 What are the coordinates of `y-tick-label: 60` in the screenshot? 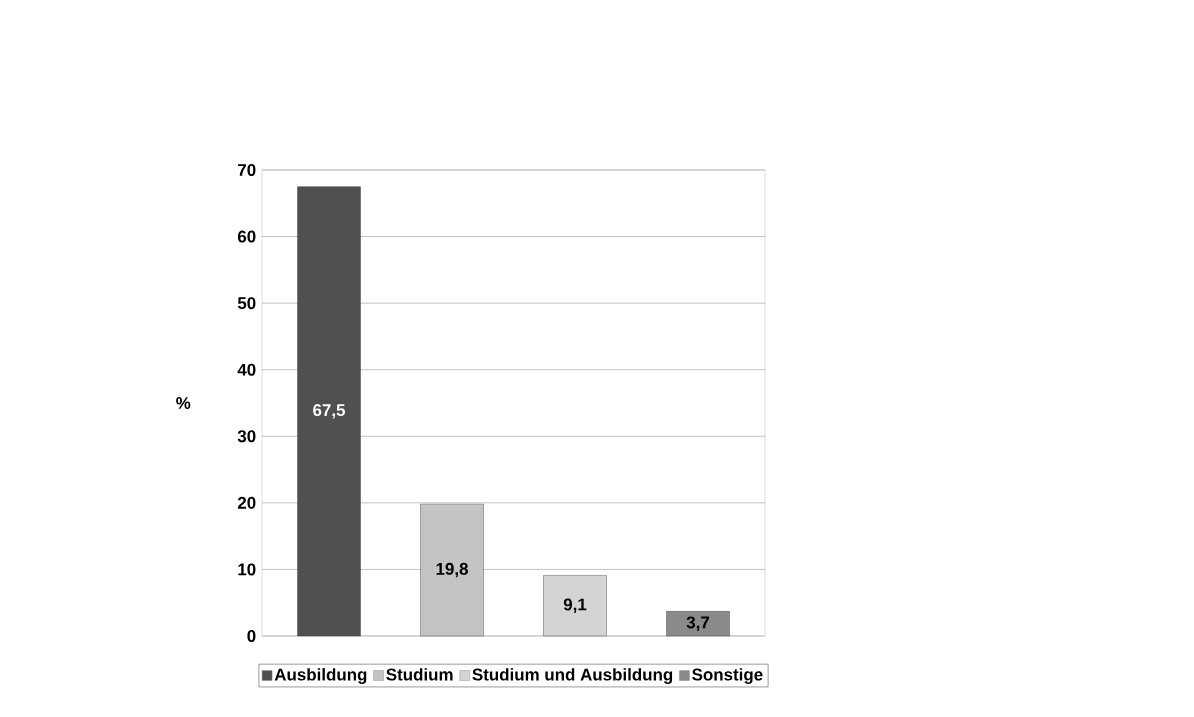 It's located at (246, 236).